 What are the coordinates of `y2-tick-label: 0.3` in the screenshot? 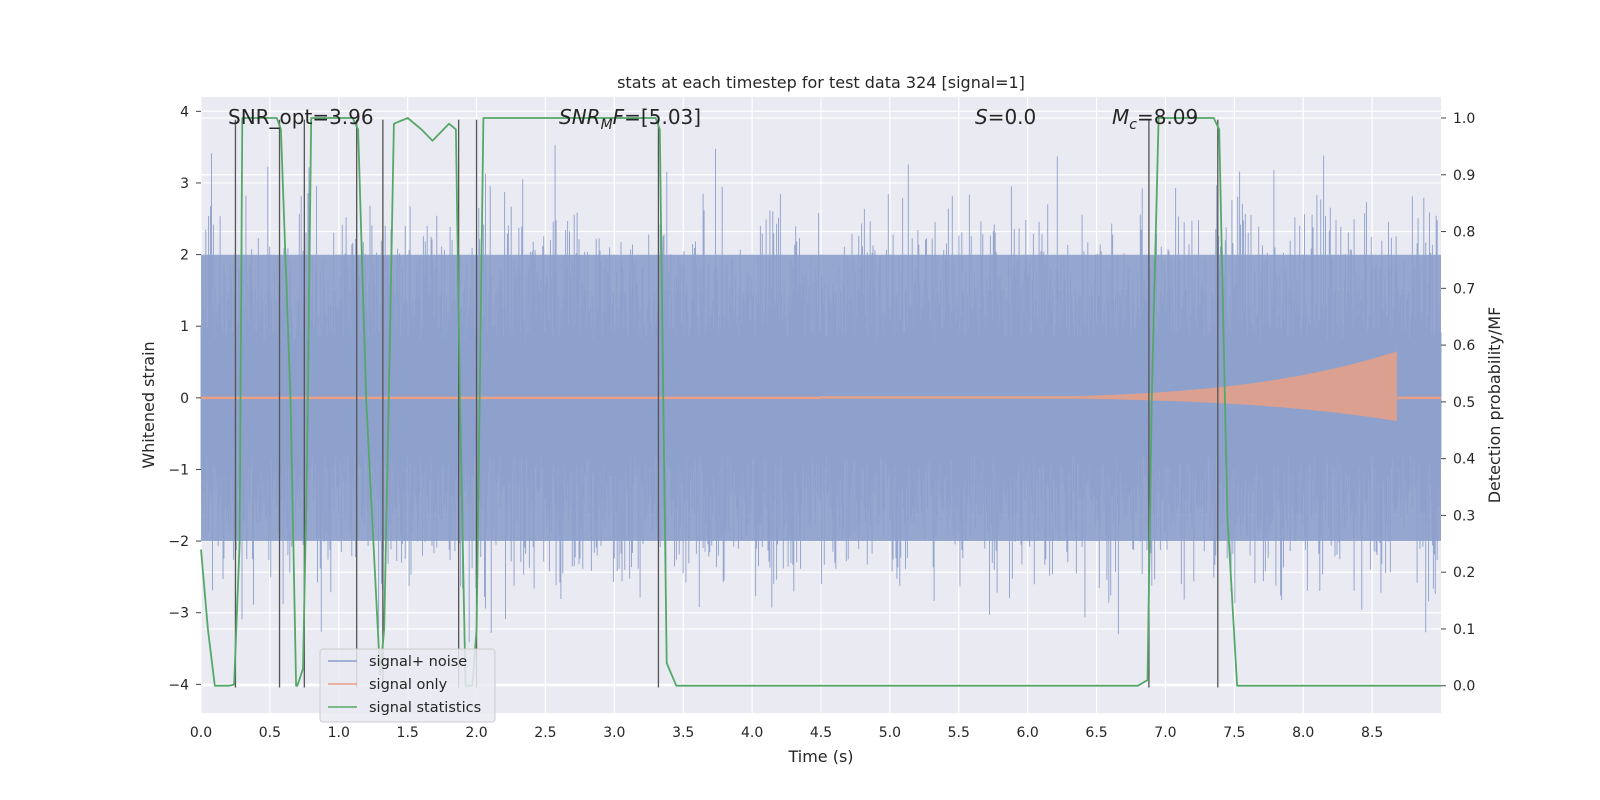 It's located at (1464, 516).